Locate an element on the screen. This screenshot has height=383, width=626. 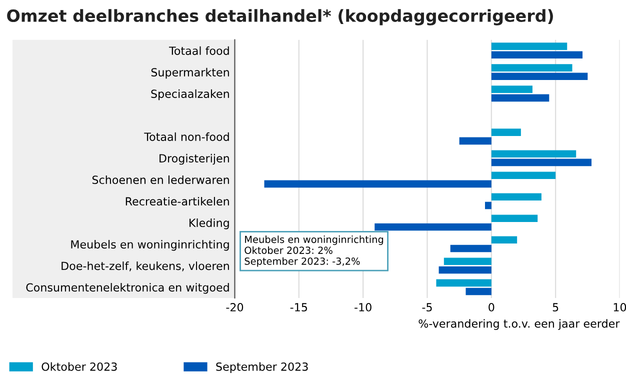
y-tick-label: Speciaalzaken is located at coordinates (190, 94).